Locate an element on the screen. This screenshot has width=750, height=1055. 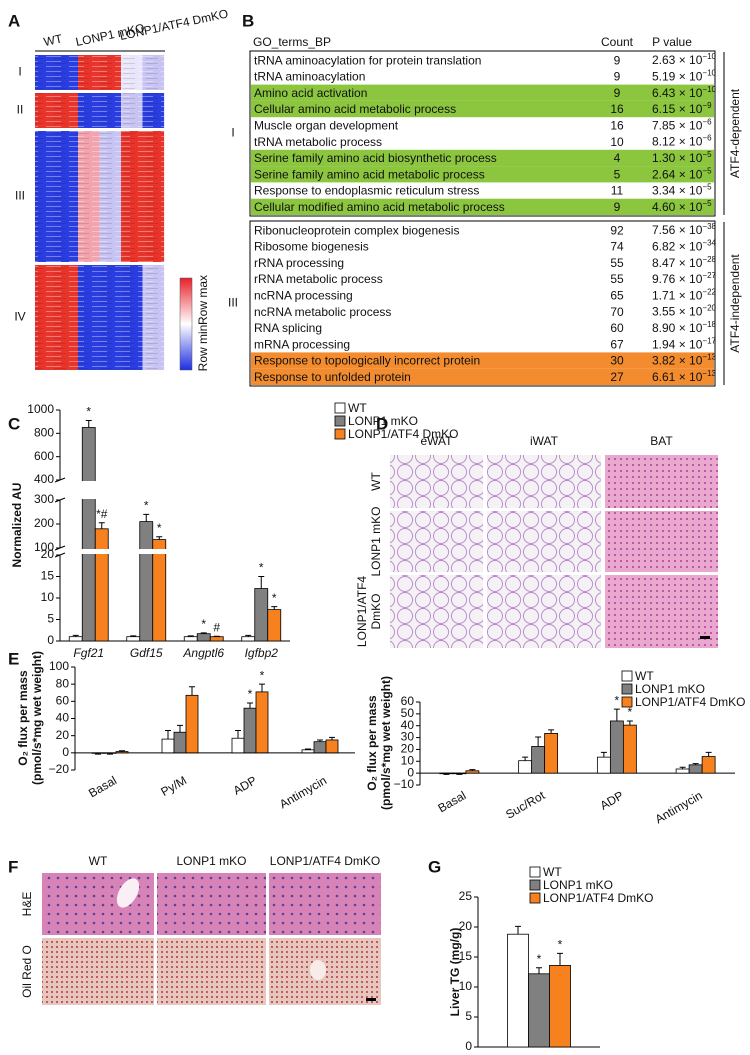
y-tick-label: 200 is located at coordinates (44, 523).